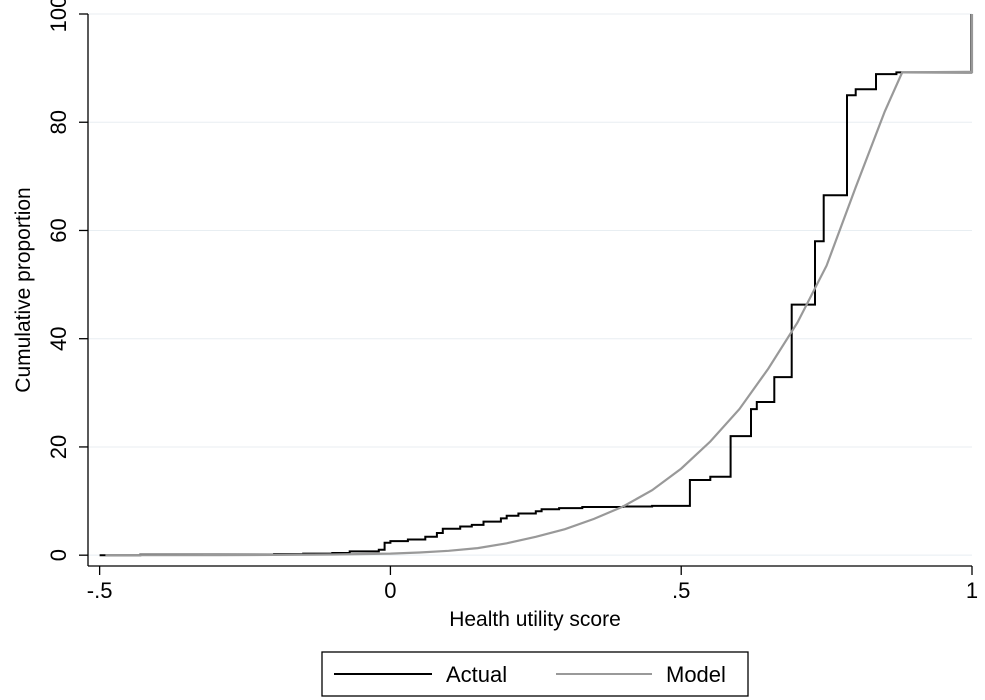  What do you see at coordinates (696, 674) in the screenshot?
I see `legend-label-model: Model` at bounding box center [696, 674].